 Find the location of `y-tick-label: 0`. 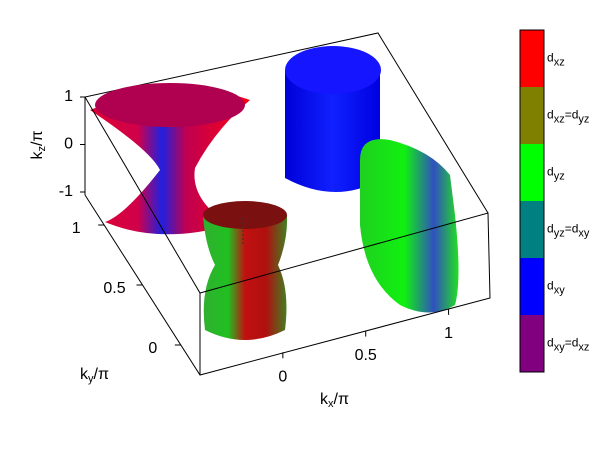

y-tick-label: 0 is located at coordinates (152, 348).